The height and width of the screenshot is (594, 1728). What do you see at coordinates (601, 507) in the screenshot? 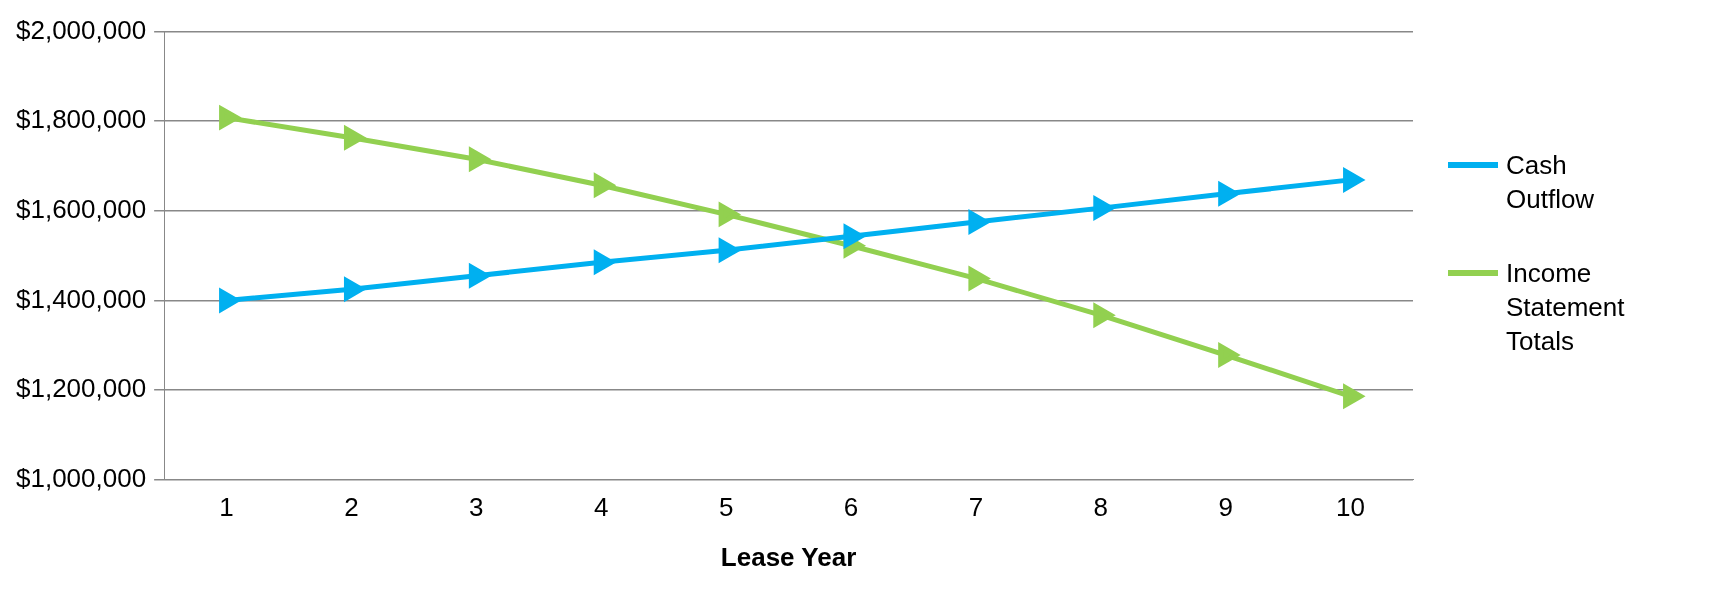
I see `x-tick-label: 4` at bounding box center [601, 507].